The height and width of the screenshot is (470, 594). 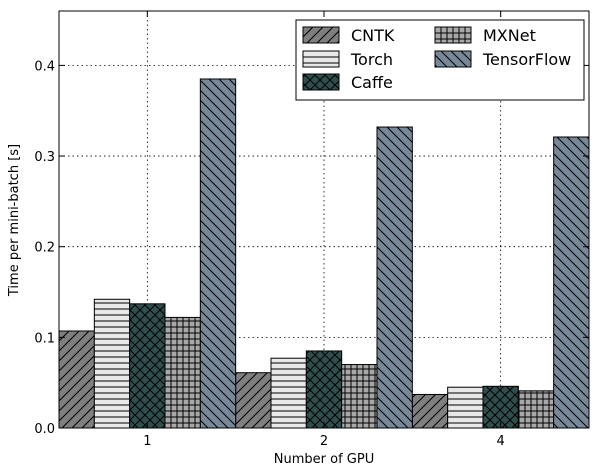 I want to click on legend: CNTK Torch Caffe MXNet TensorFlow, so click(x=440, y=60).